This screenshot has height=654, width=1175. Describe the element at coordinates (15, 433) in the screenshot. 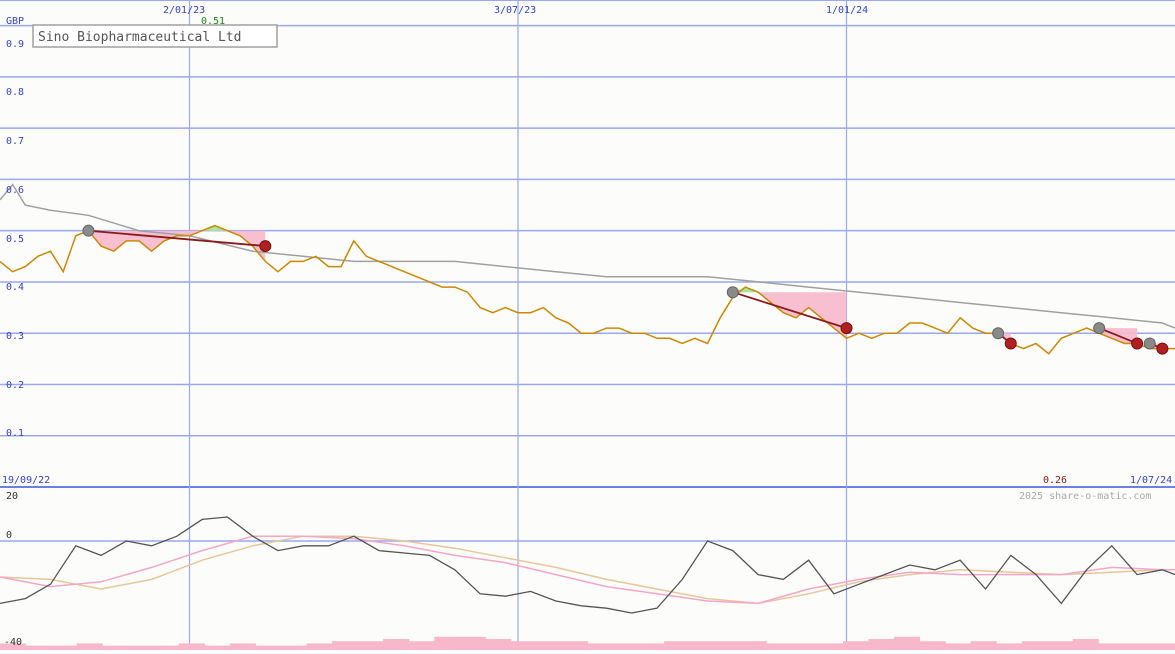

I see `y-tick-label: 0.1` at that location.